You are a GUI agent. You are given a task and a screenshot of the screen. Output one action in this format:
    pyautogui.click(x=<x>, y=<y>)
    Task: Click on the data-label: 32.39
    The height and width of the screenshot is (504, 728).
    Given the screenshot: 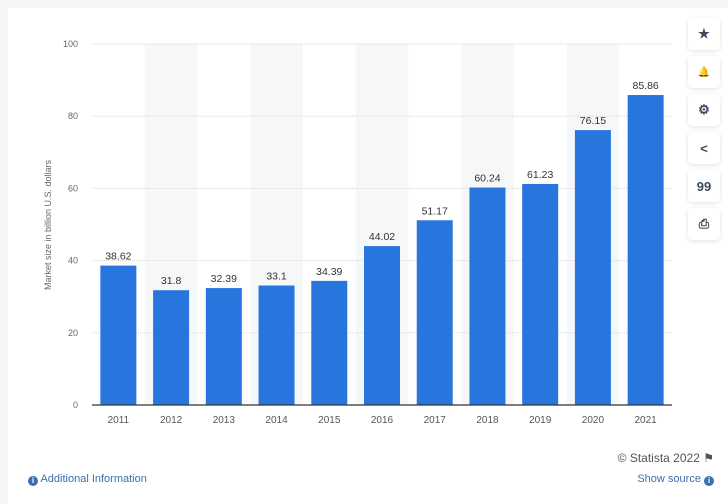 What is the action you would take?
    pyautogui.click(x=224, y=279)
    